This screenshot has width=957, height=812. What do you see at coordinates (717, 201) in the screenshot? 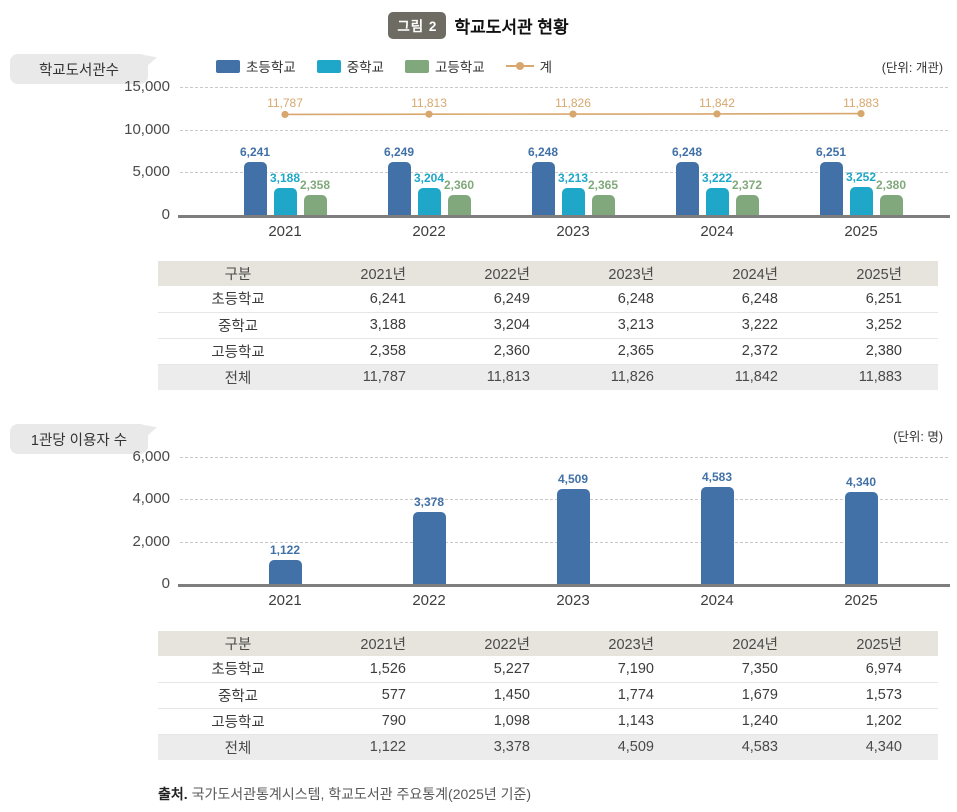
I see `bar-중학교-2024` at bounding box center [717, 201].